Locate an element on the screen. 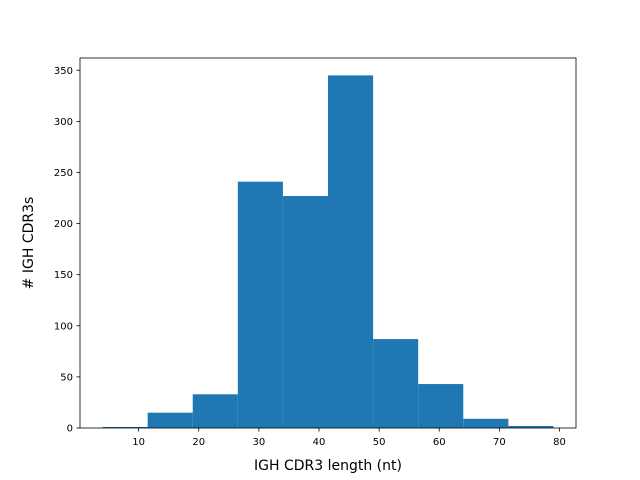  x-tick-label: 50 is located at coordinates (379, 442).